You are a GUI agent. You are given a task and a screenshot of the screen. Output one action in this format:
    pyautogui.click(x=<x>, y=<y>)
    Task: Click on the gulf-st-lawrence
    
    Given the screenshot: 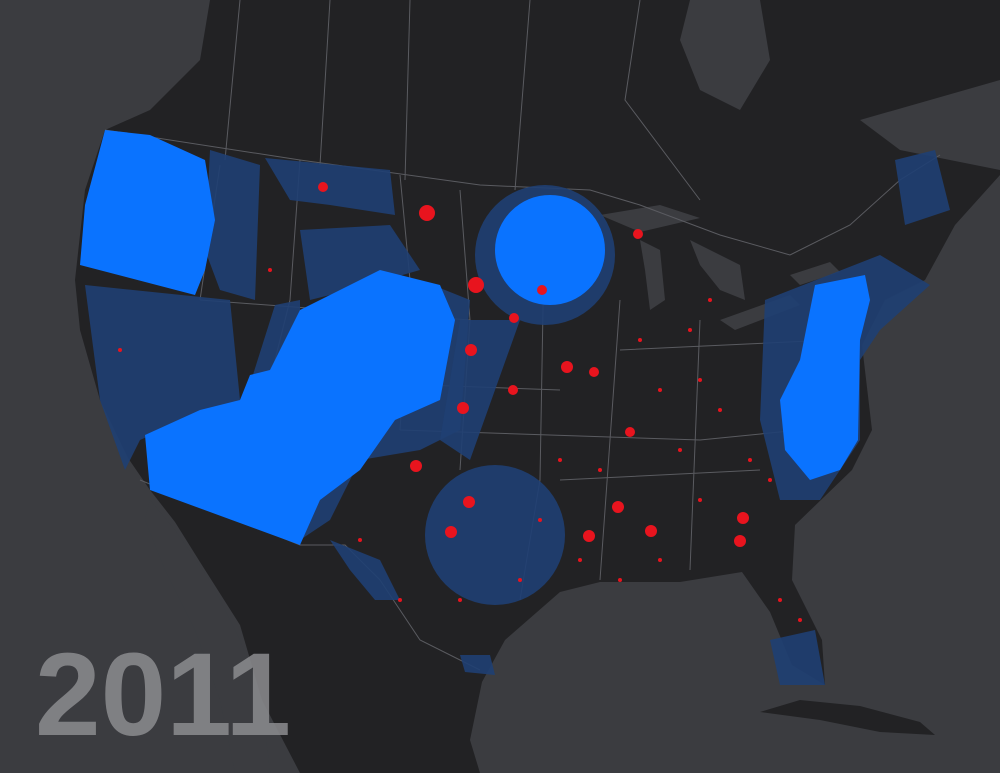 What is the action you would take?
    pyautogui.click(x=930, y=125)
    